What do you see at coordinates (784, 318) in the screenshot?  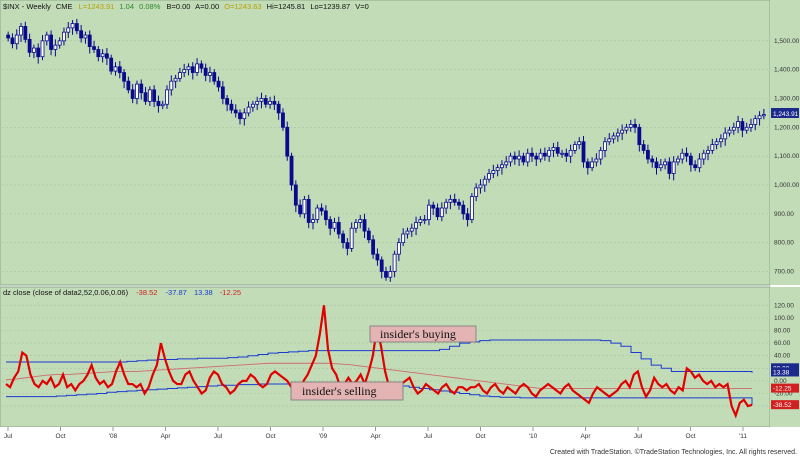 I see `indicator-tick-label: 100.00` at bounding box center [784, 318].